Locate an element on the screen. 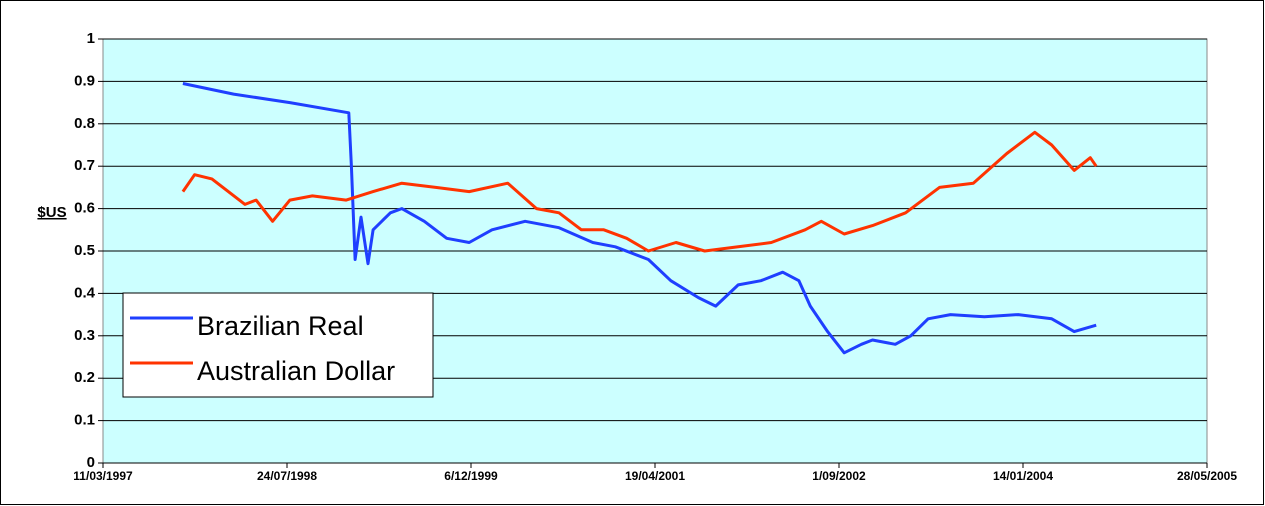  legend-label: Brazilian Real is located at coordinates (280, 326).